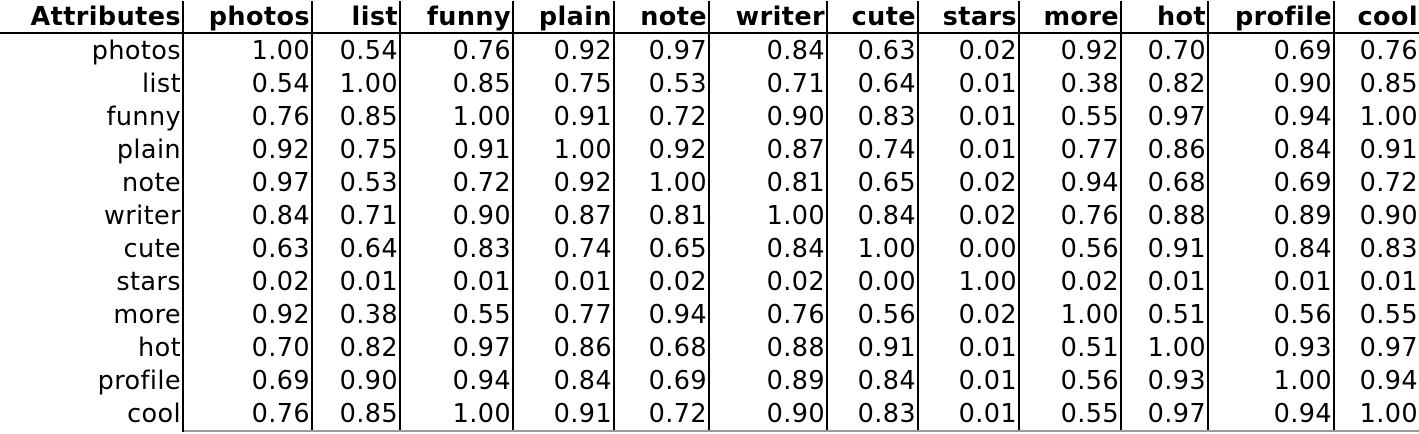  I want to click on row-label: more, so click(92, 314).